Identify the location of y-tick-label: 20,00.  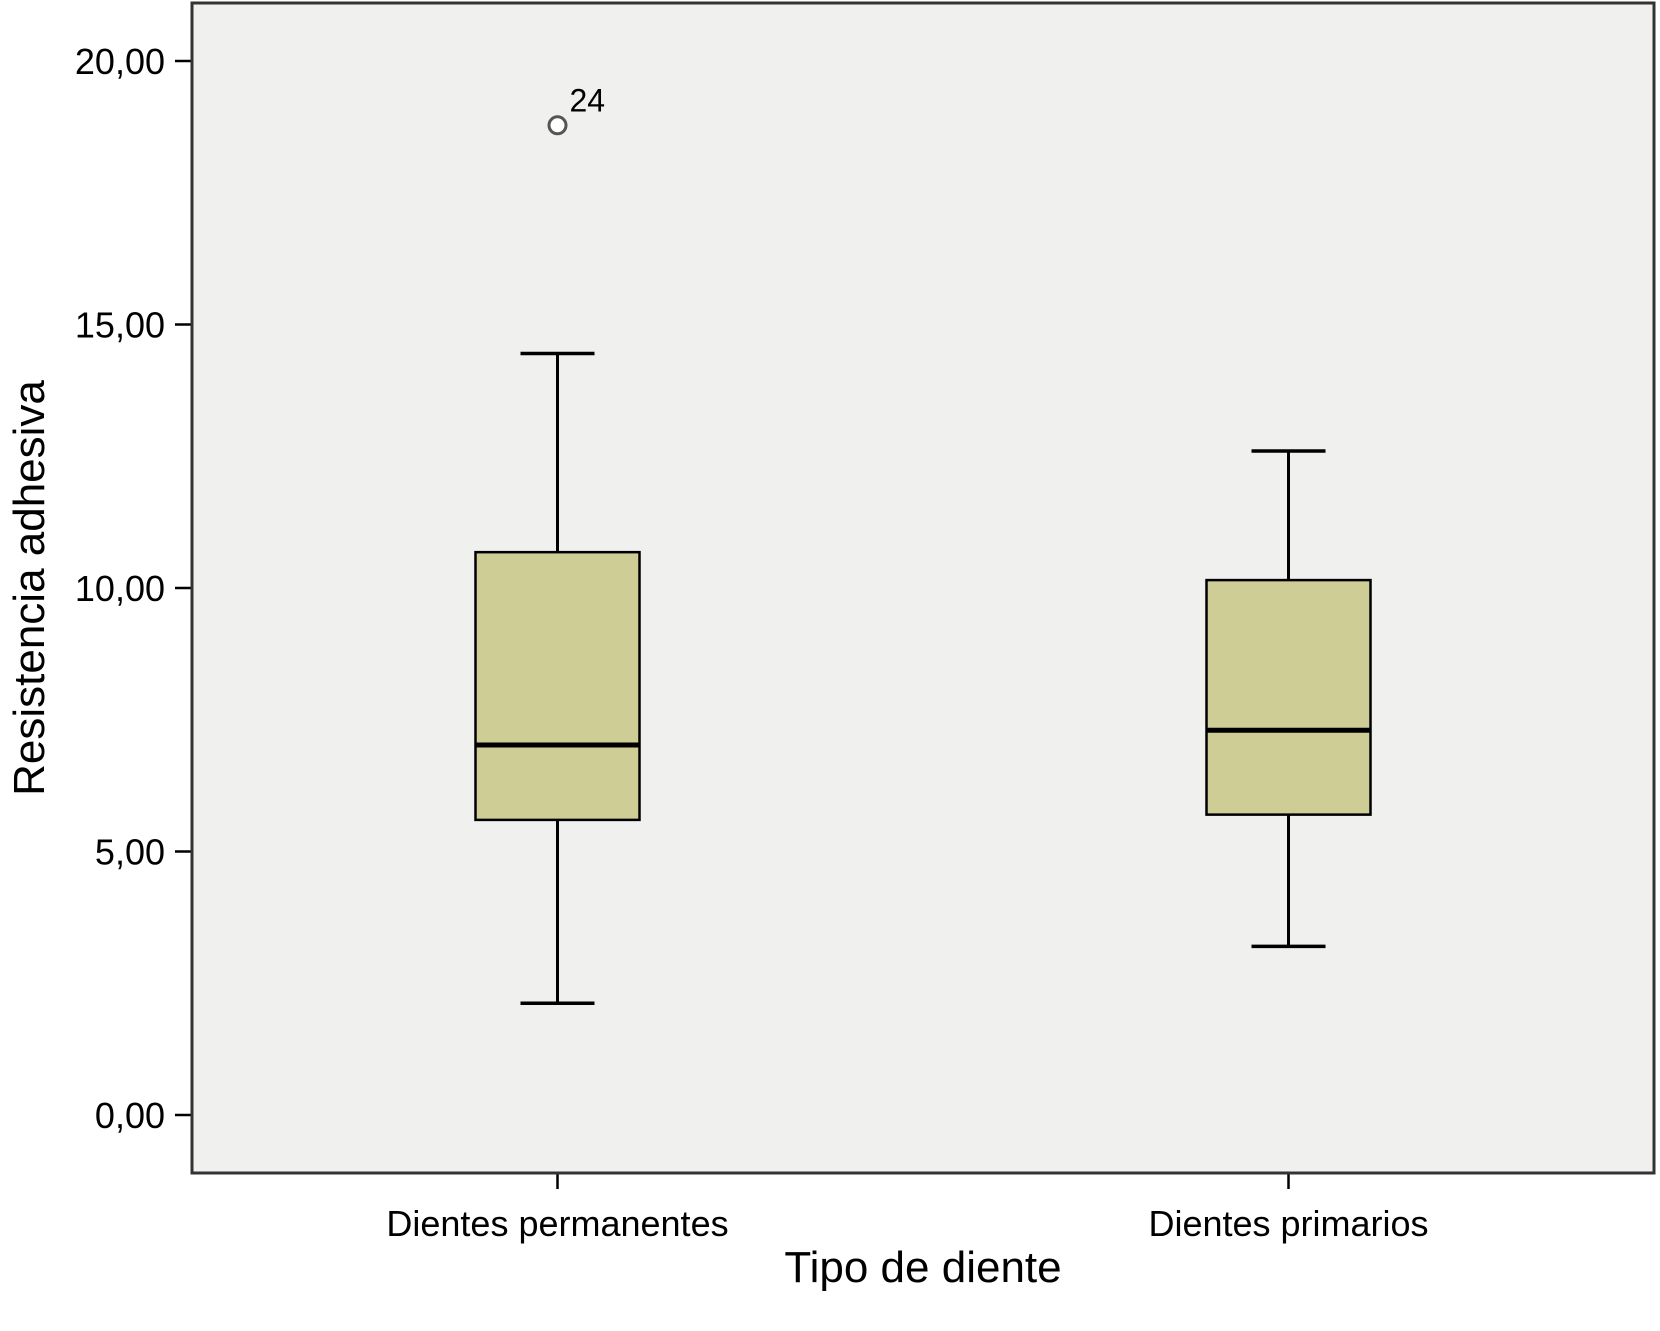
(120, 61).